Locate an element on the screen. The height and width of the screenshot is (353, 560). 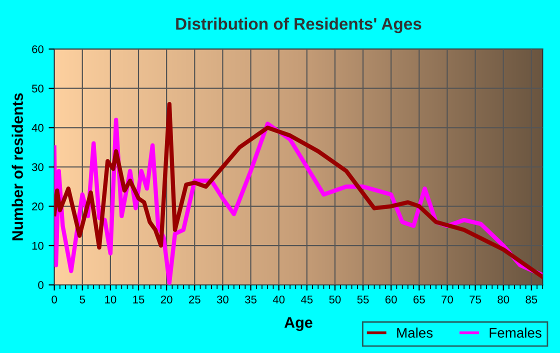
x-tick-label: 10 is located at coordinates (110, 300).